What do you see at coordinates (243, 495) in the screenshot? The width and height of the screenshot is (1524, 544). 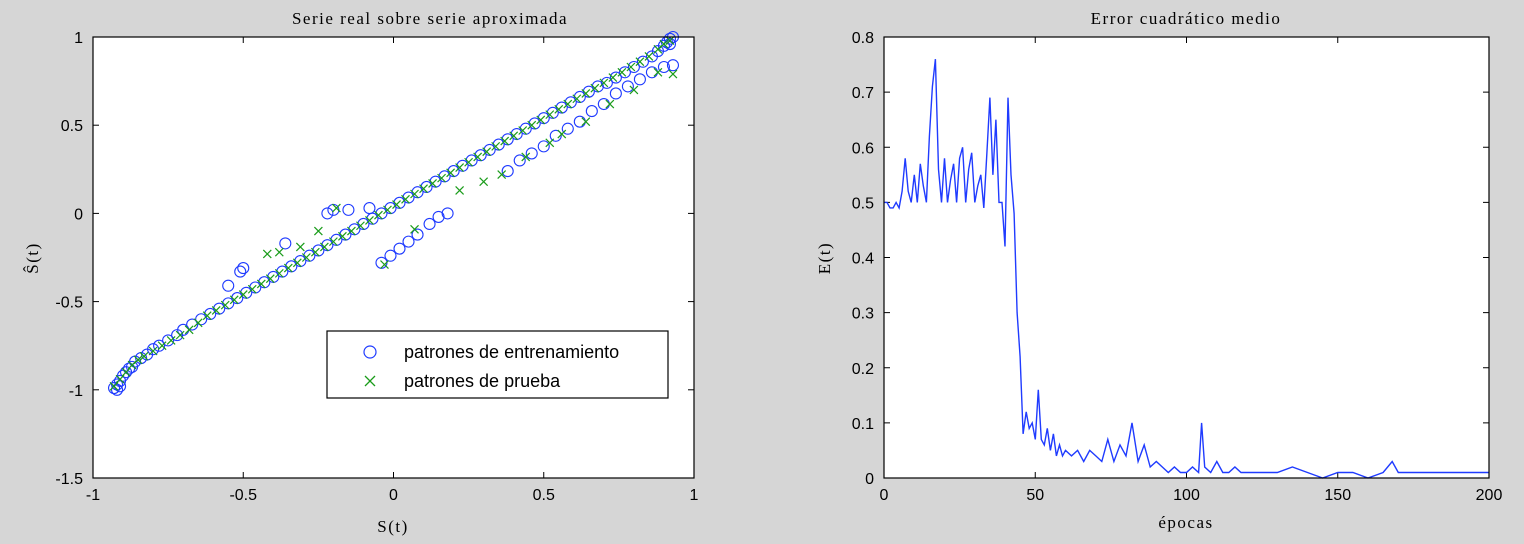 I see `x-tick-label: -0.5` at bounding box center [243, 495].